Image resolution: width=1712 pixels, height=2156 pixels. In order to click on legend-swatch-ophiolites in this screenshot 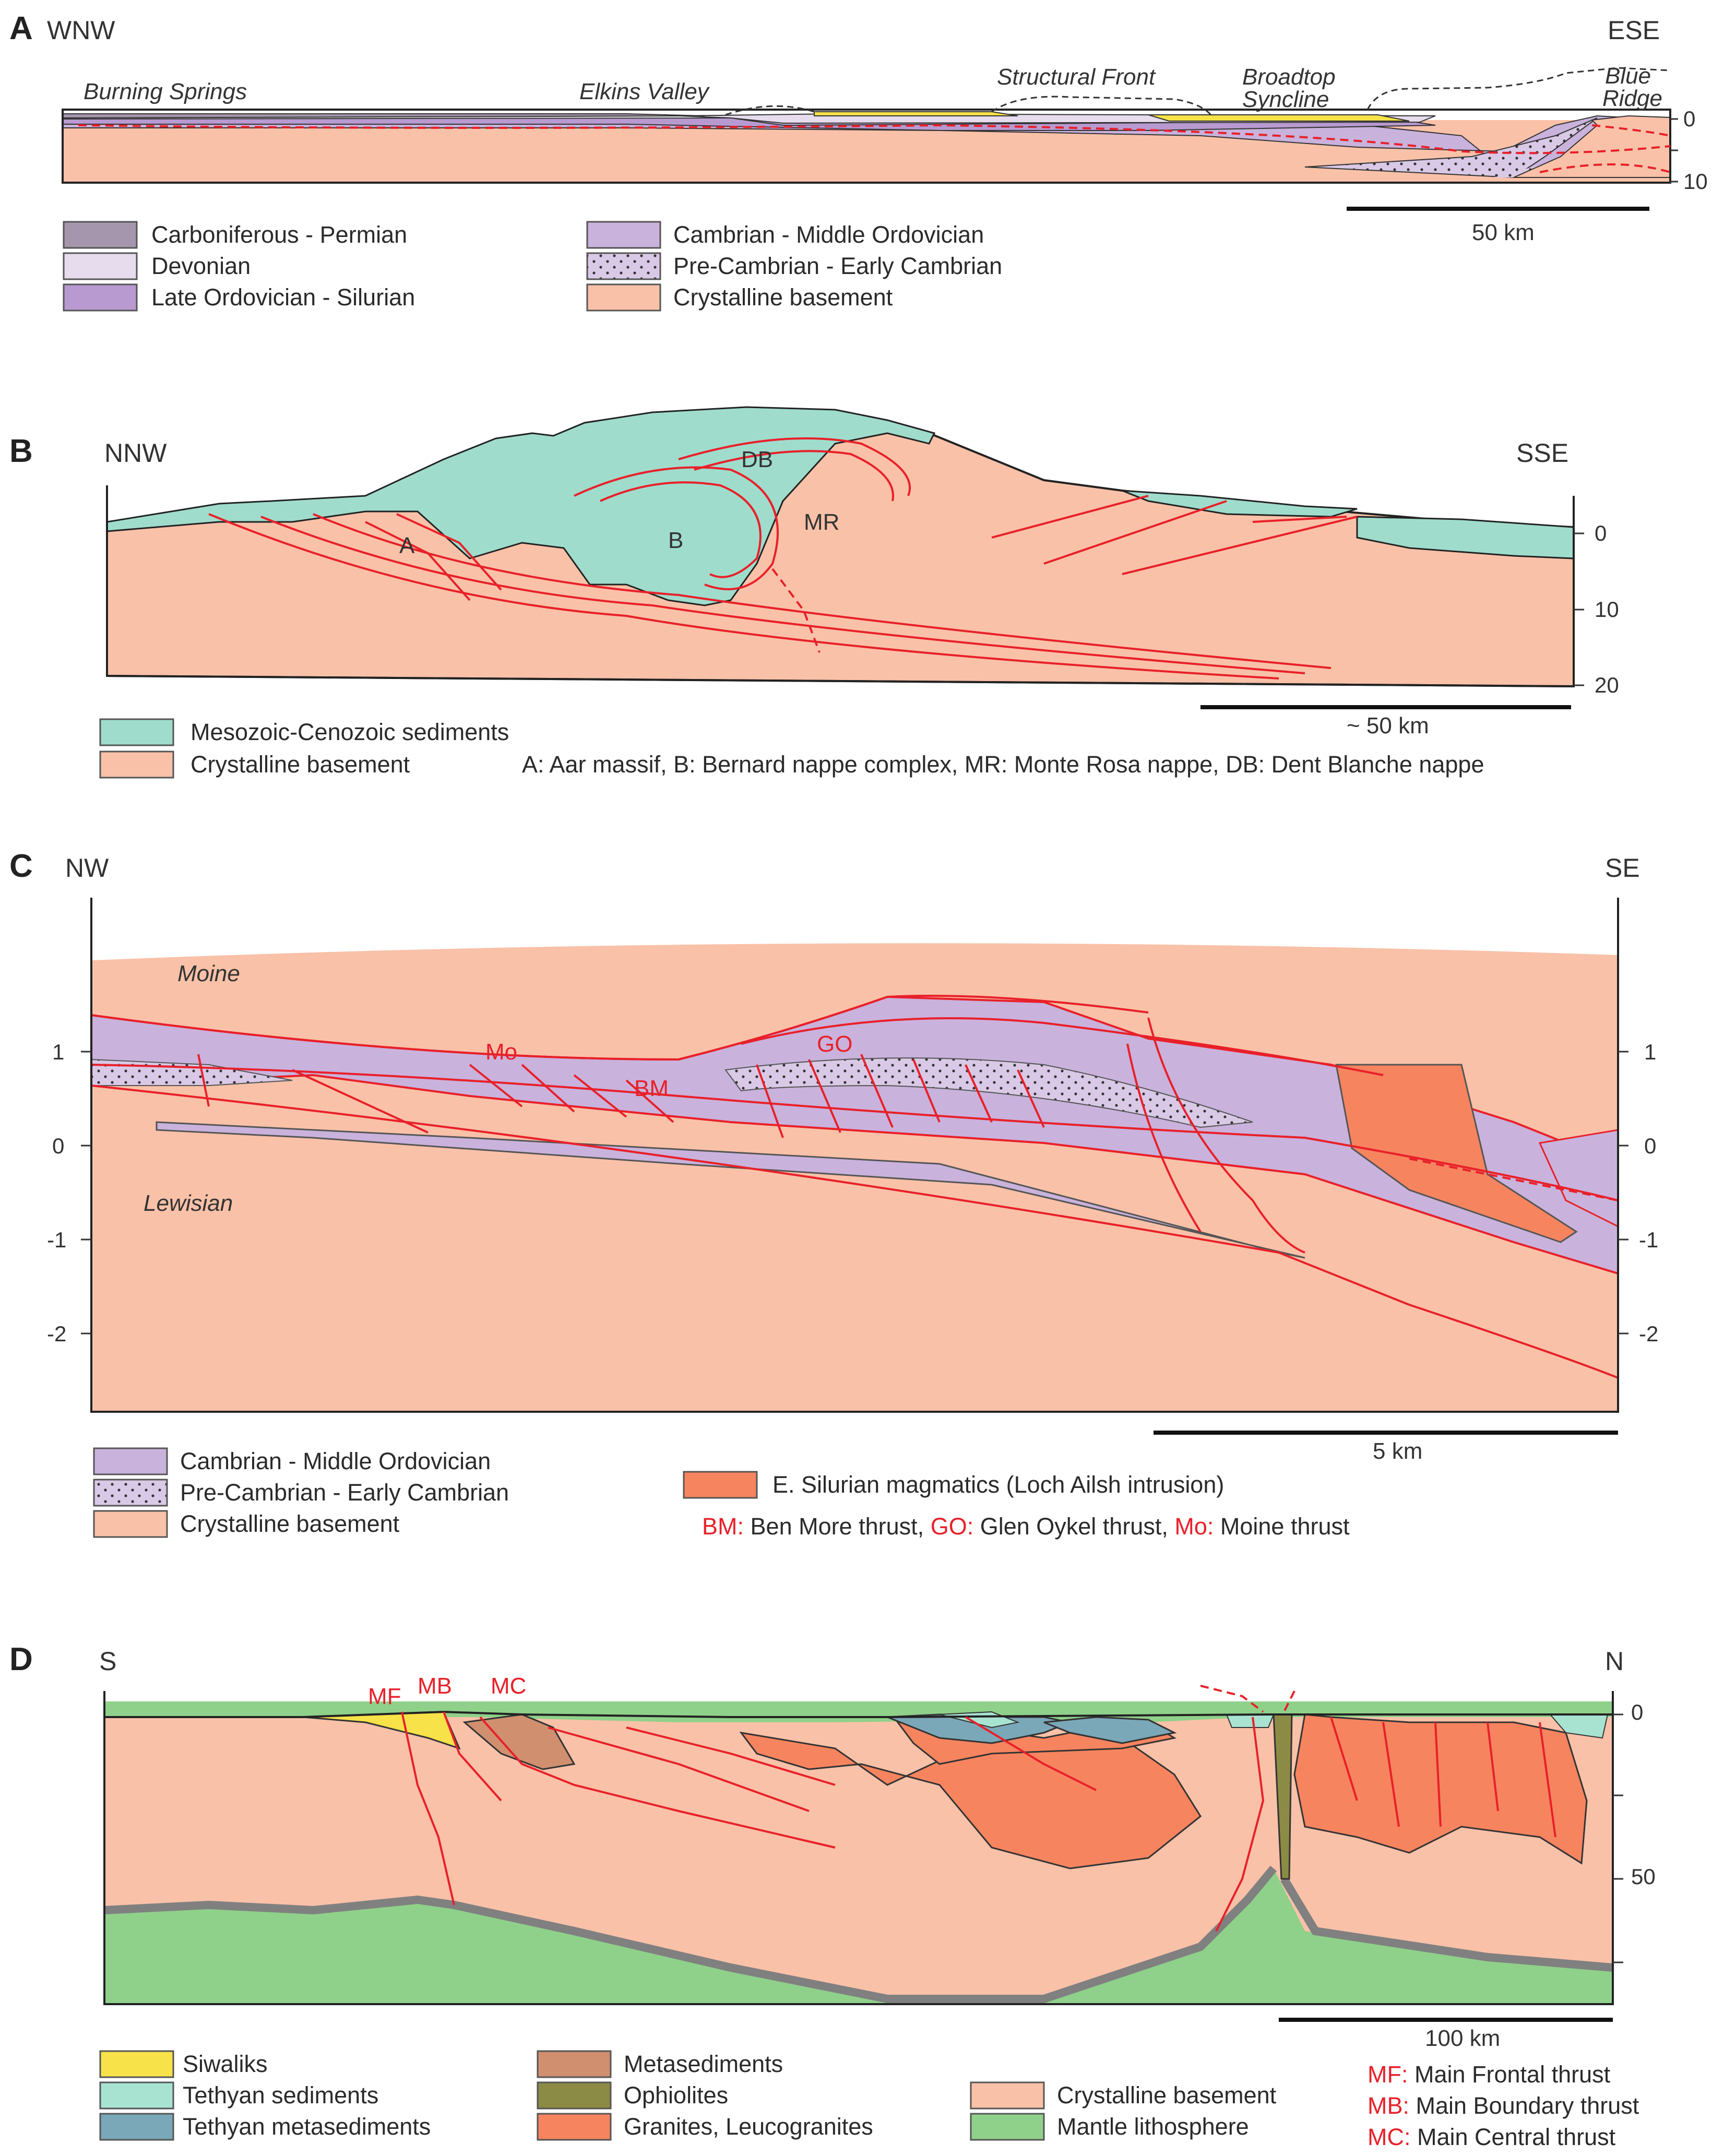, I will do `click(574, 2095)`.